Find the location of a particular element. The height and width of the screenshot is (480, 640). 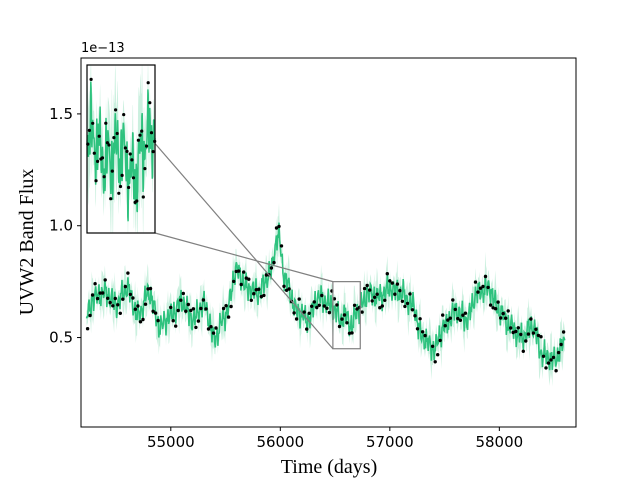

y-tick-label: 1.0 is located at coordinates (61, 226).